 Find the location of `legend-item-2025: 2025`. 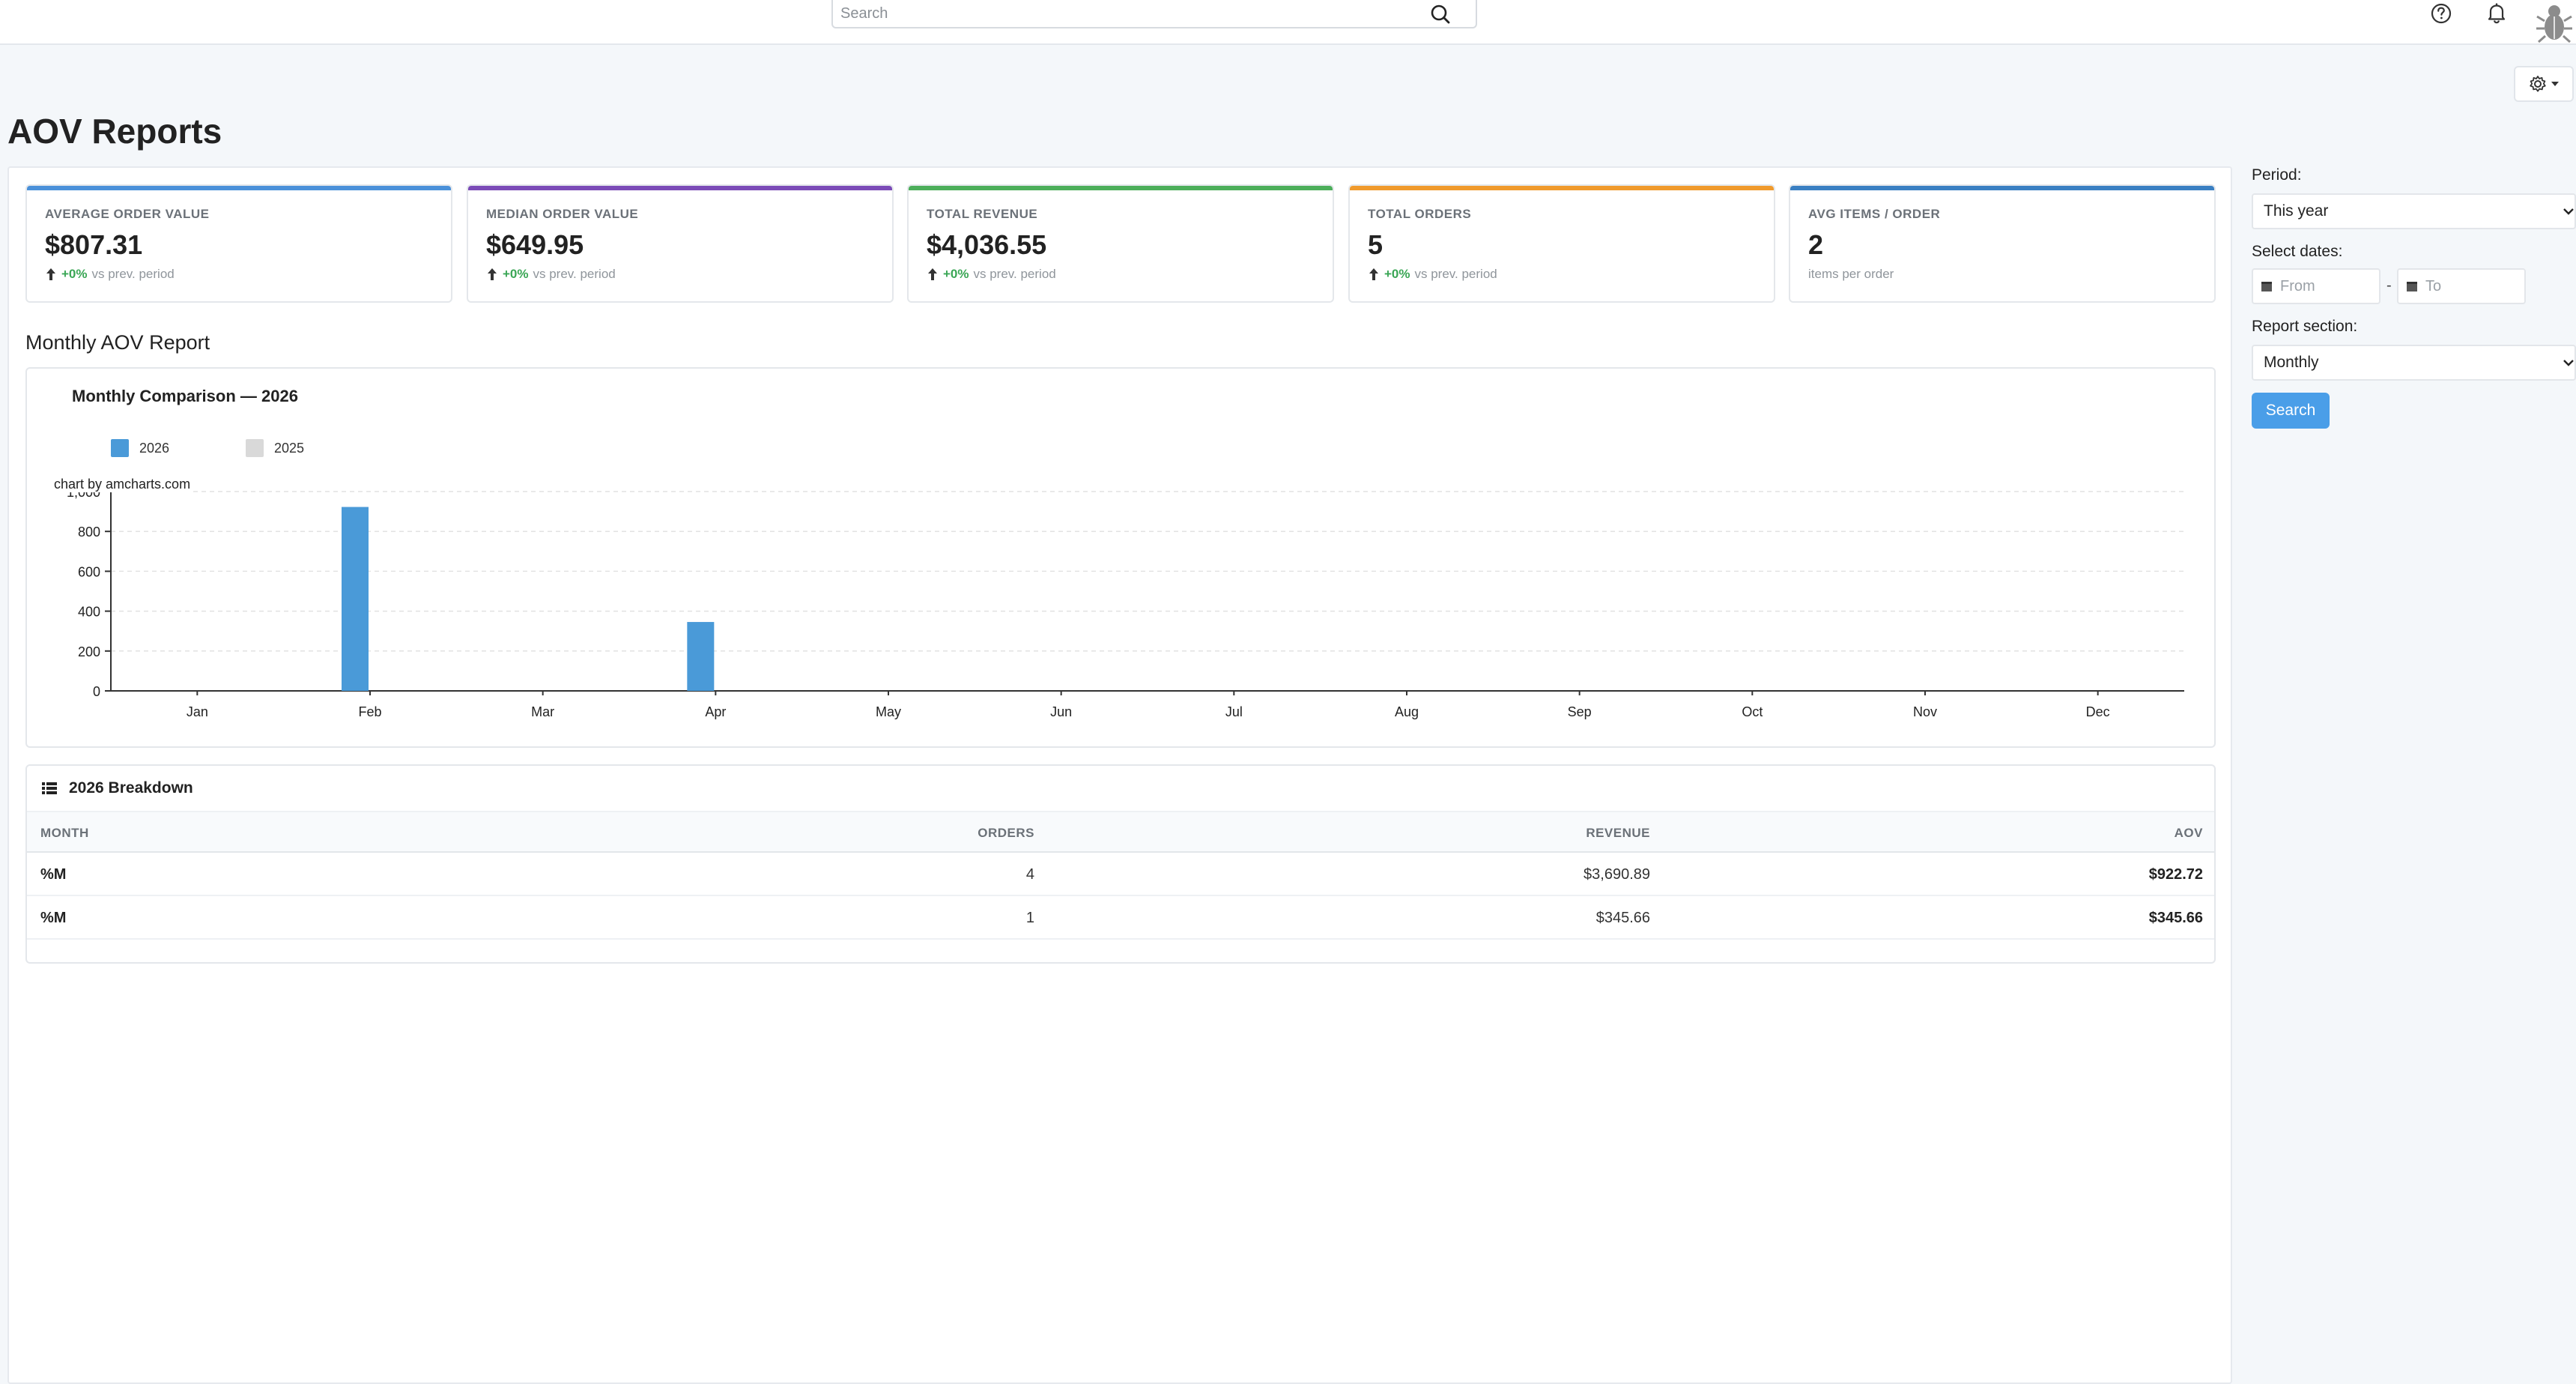

legend-item-2025: 2025 is located at coordinates (275, 448).